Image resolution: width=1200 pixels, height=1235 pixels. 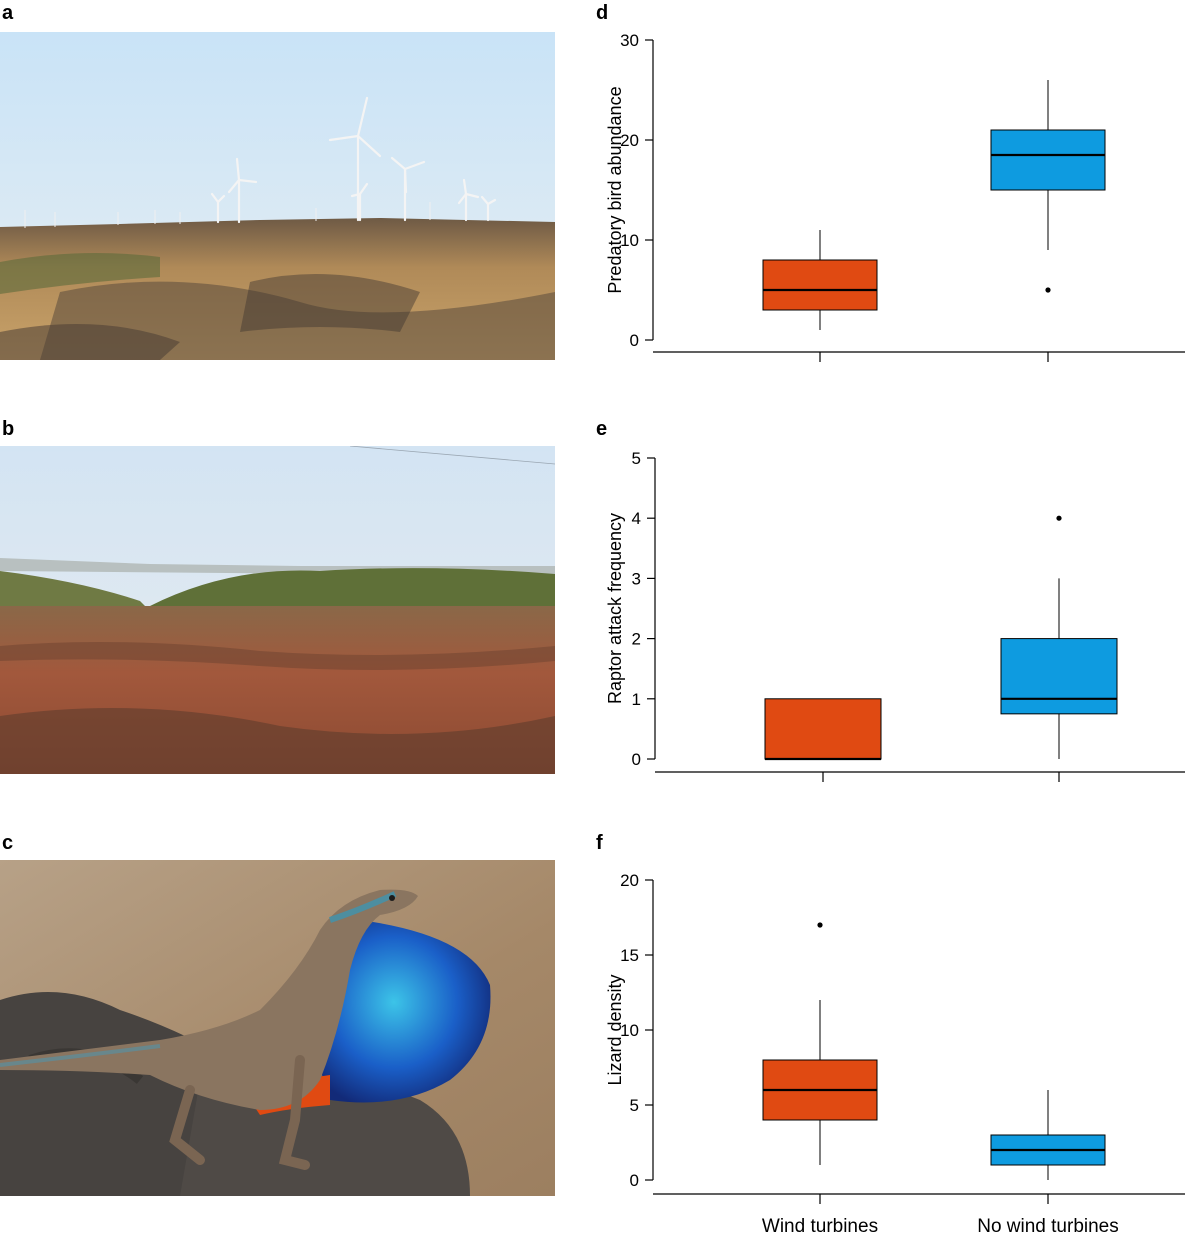 I want to click on raptor-attack-chart: 0 1 2 3 4 5 Raptor attack frequency, so click(x=895, y=615).